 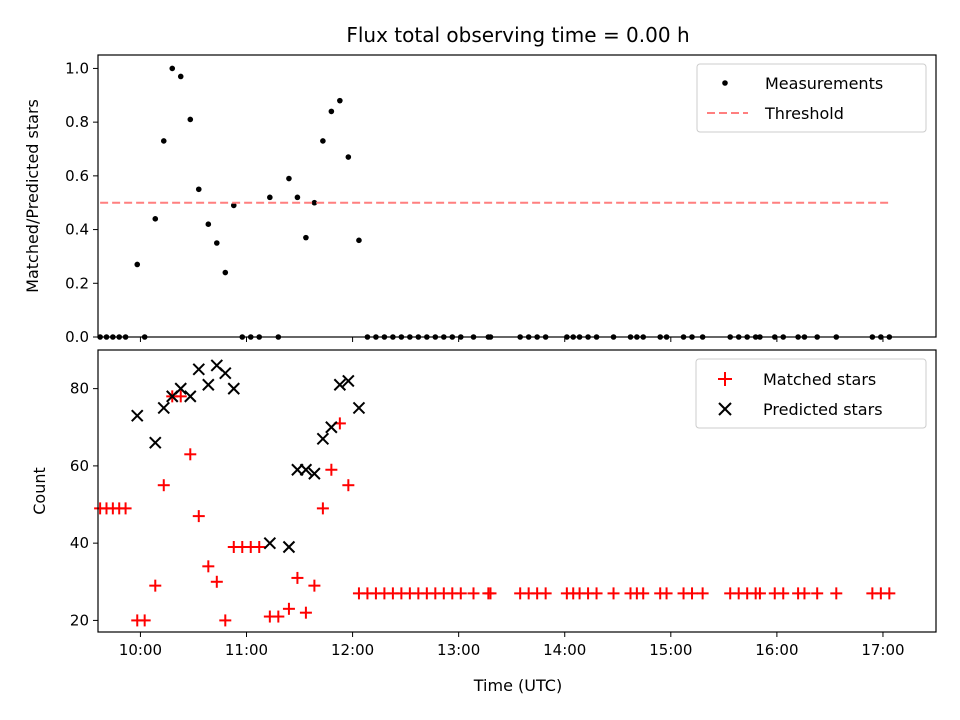 I want to click on x-axis-label: Time (UTC), so click(x=517, y=685).